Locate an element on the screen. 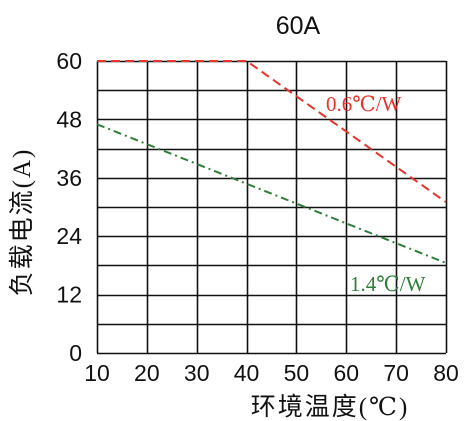  chart-title: 60A is located at coordinates (298, 26).